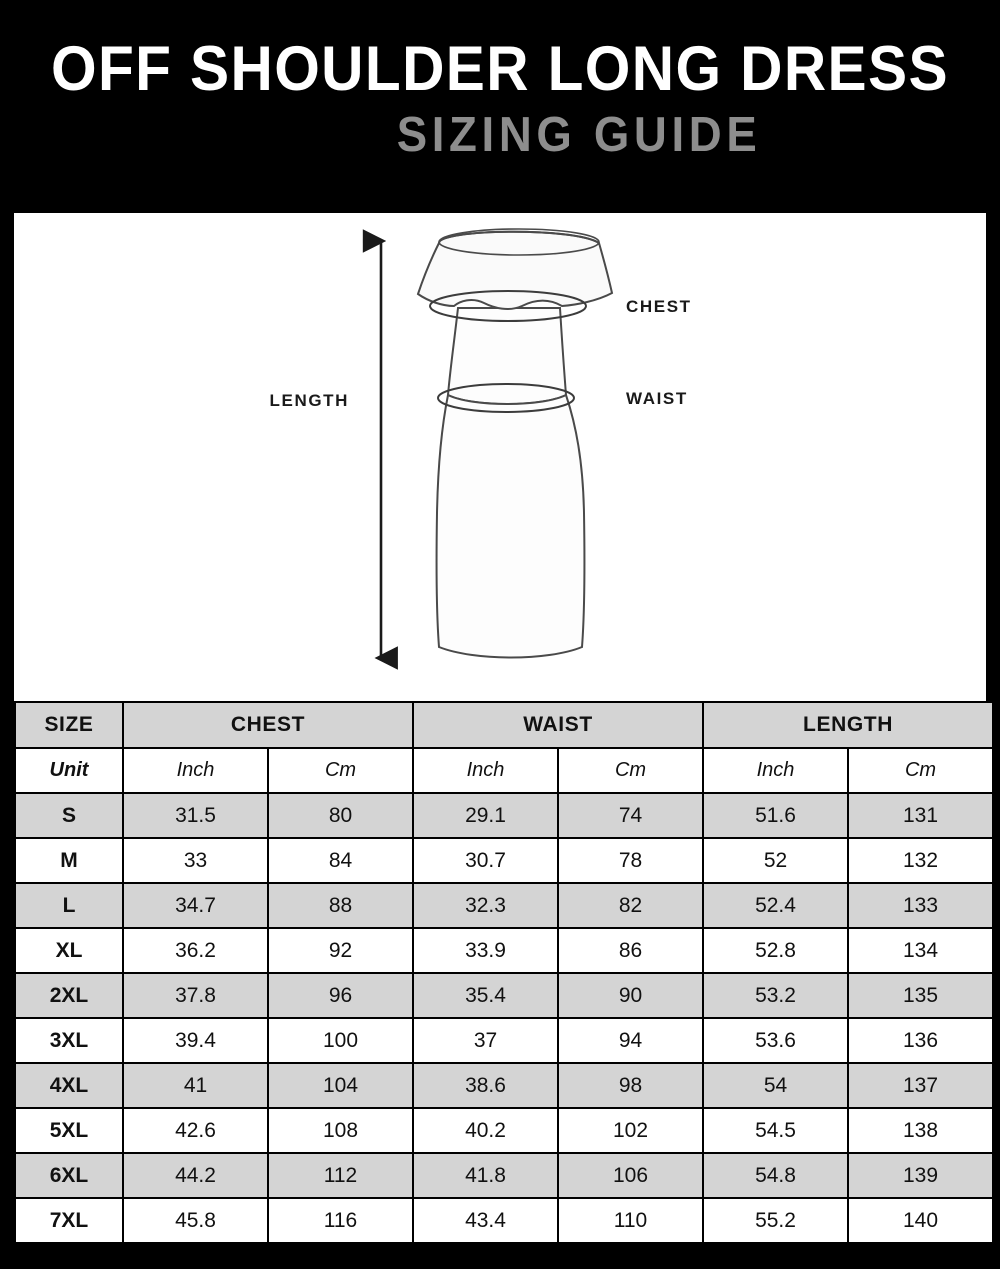  Describe the element at coordinates (340, 950) in the screenshot. I see `cell-chest-cm: 92` at that location.